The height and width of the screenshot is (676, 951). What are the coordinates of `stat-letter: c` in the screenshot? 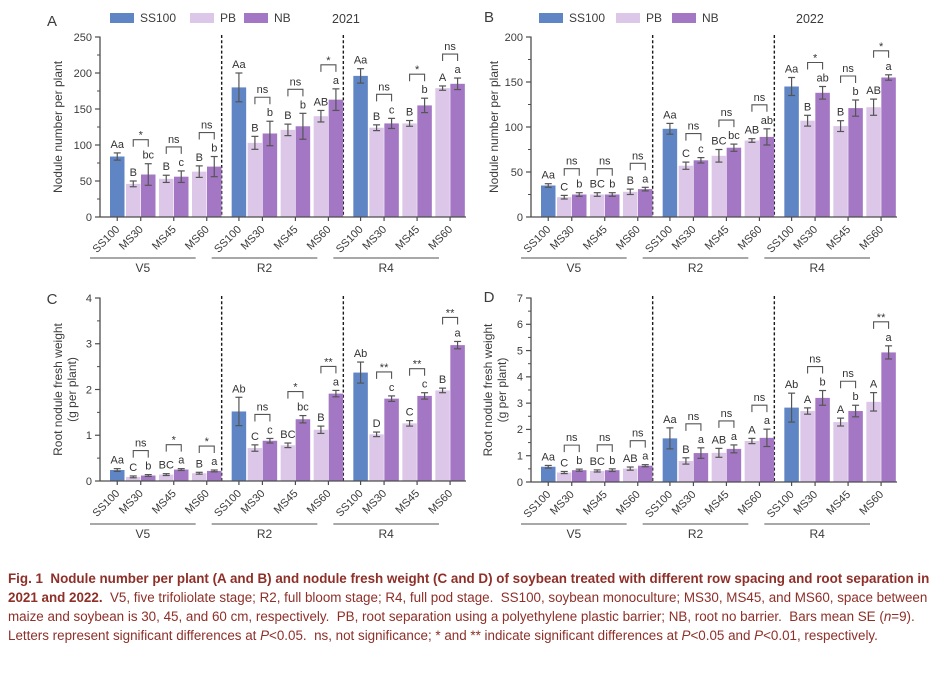 It's located at (701, 150).